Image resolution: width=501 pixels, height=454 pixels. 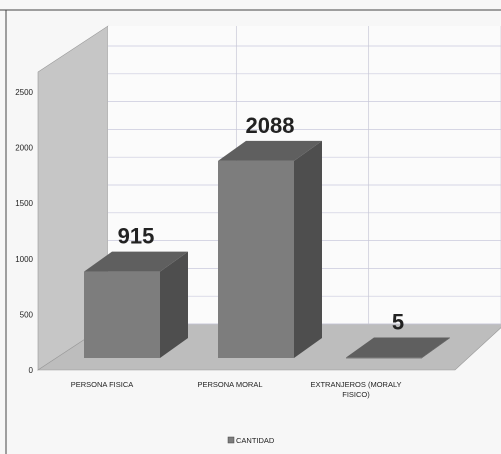 What do you see at coordinates (270, 125) in the screenshot?
I see `data-label: 2088` at bounding box center [270, 125].